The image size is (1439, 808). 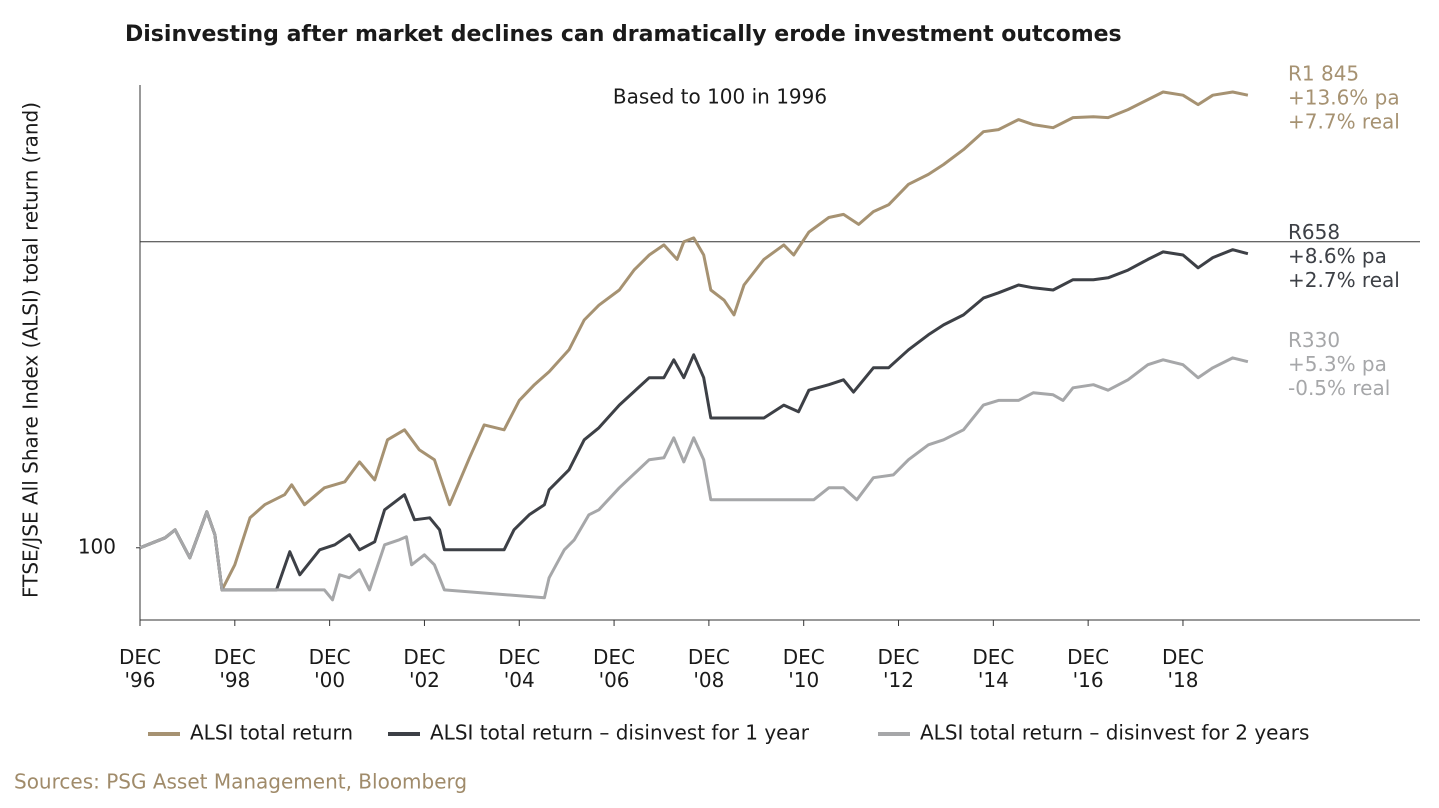 I want to click on x-tick-label: DEC '08, so click(x=708, y=668).